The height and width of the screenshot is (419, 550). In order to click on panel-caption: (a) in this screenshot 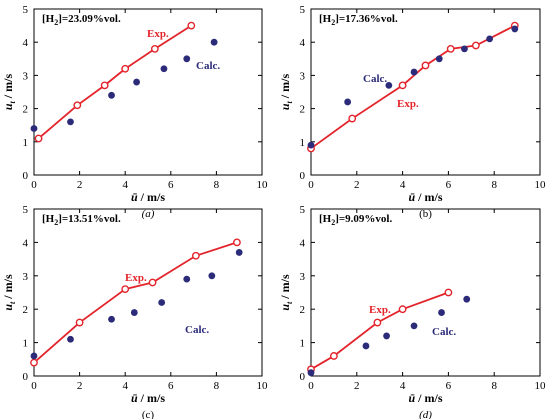, I will do `click(148, 214)`.